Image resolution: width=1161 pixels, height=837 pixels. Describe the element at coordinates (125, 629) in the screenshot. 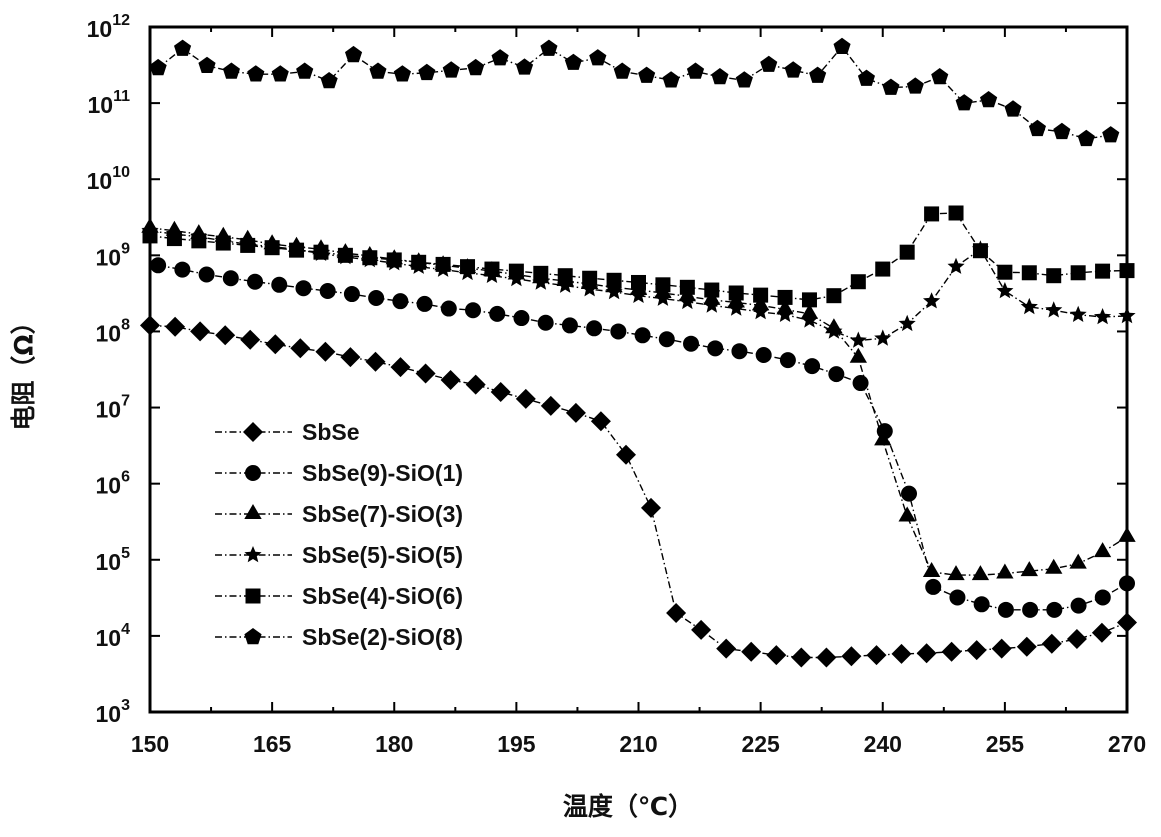

I see `y-tick-exponent: 4` at that location.